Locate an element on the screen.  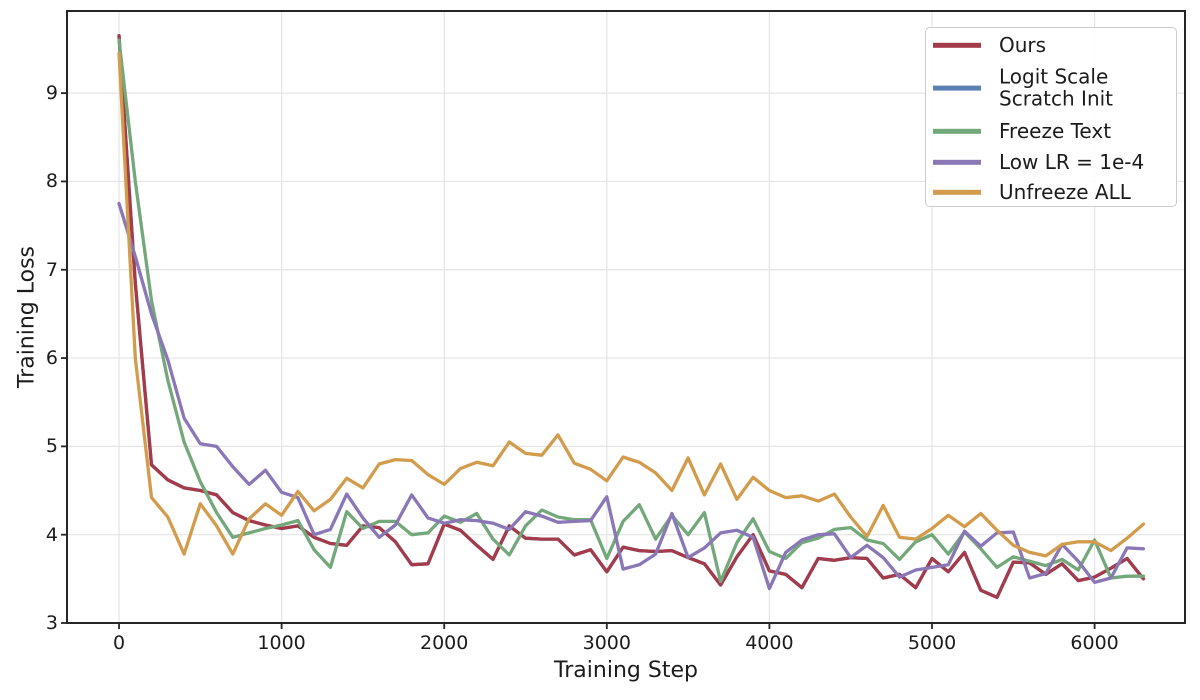
legend-label-low-lr: Low LR = 1e-4 is located at coordinates (1072, 161).